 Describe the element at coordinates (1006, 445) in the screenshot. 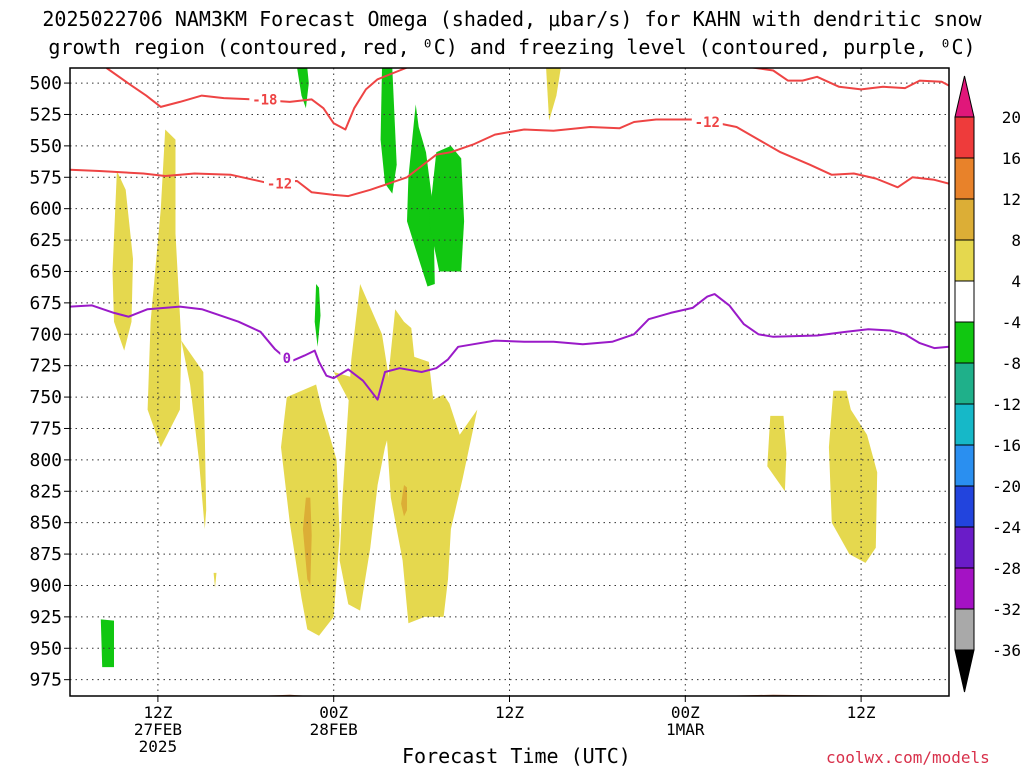

I see `colorbar-label: -16` at that location.